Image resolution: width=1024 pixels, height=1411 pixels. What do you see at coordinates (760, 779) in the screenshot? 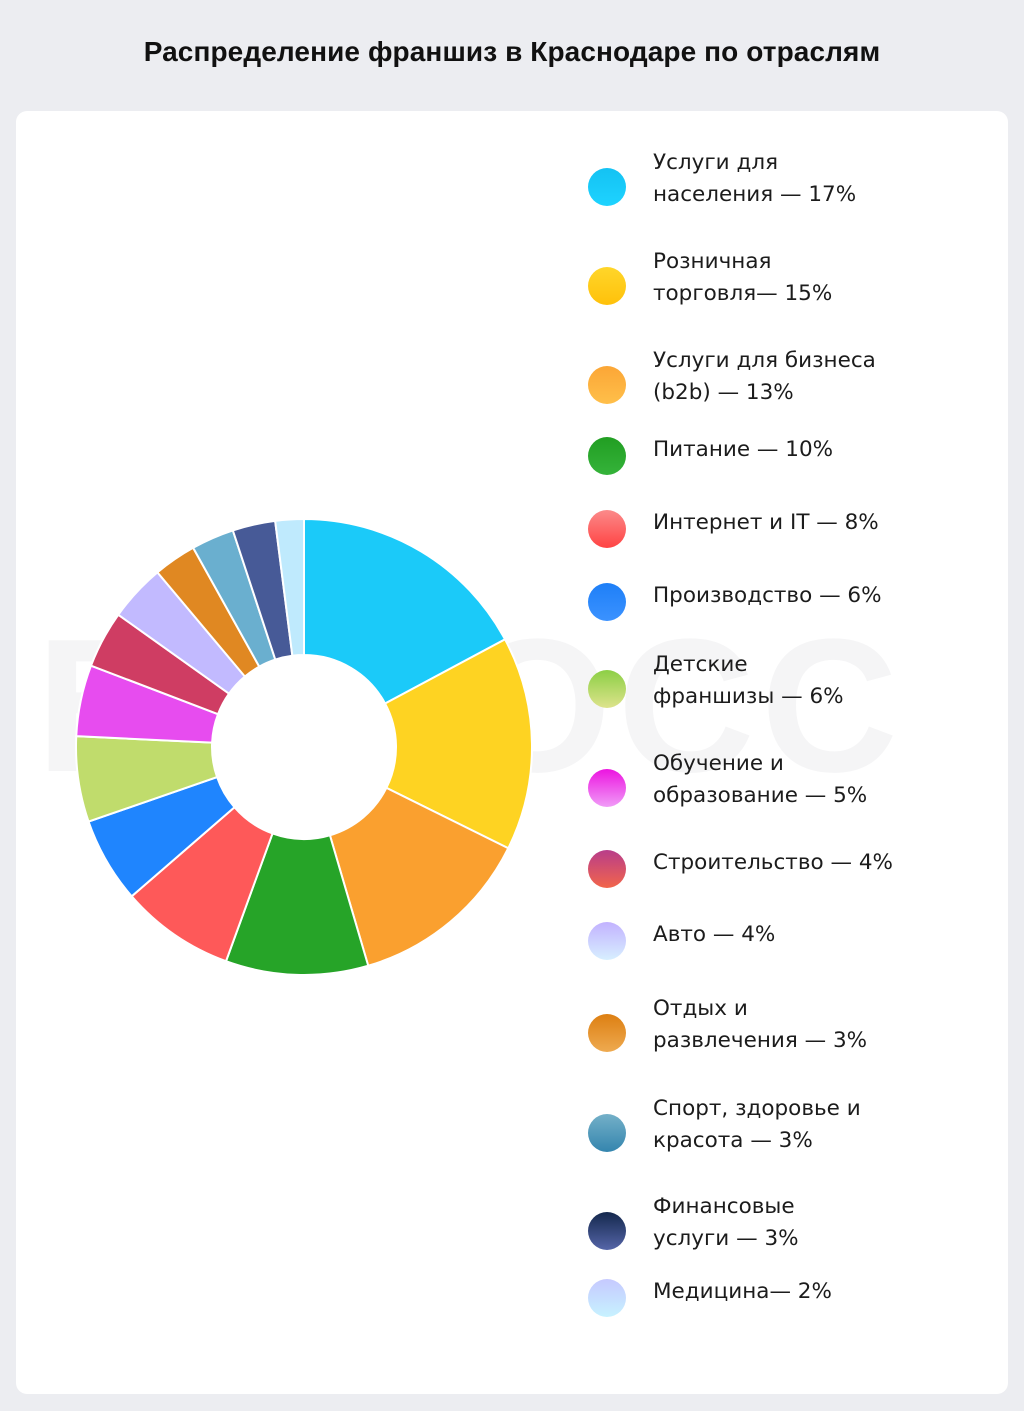
I see `legend-label: Обучение и образование — 5%` at bounding box center [760, 779].